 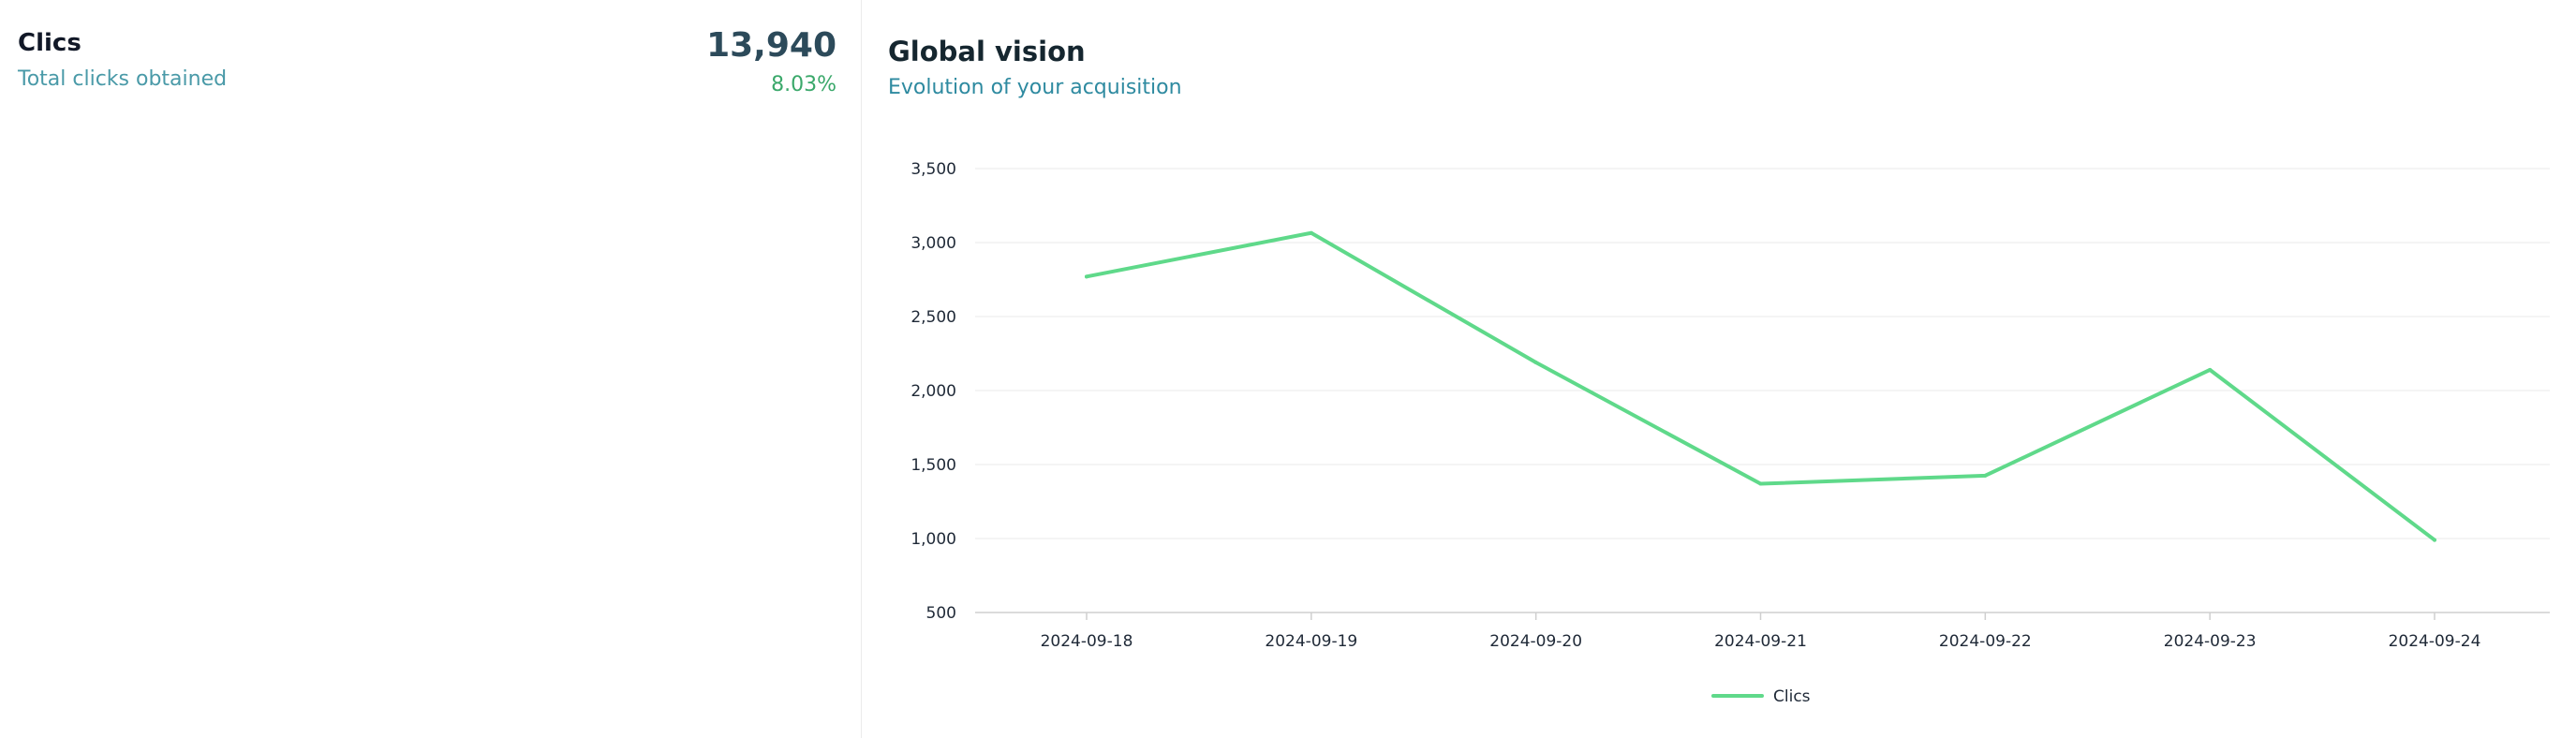 What do you see at coordinates (1536, 641) in the screenshot?
I see `x-tick-label: 2024-09-20` at bounding box center [1536, 641].